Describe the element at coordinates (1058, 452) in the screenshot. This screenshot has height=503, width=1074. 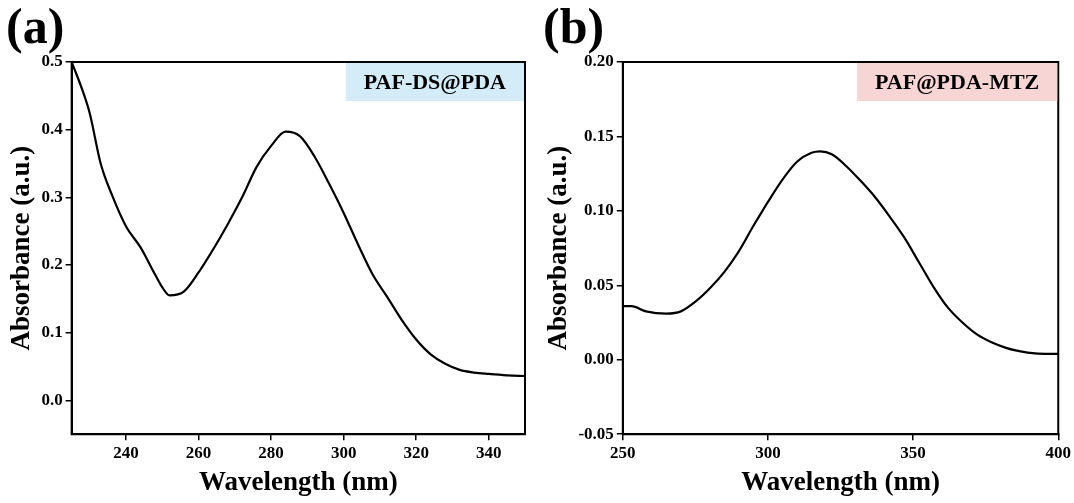
I see `x-tick-label: 400` at that location.